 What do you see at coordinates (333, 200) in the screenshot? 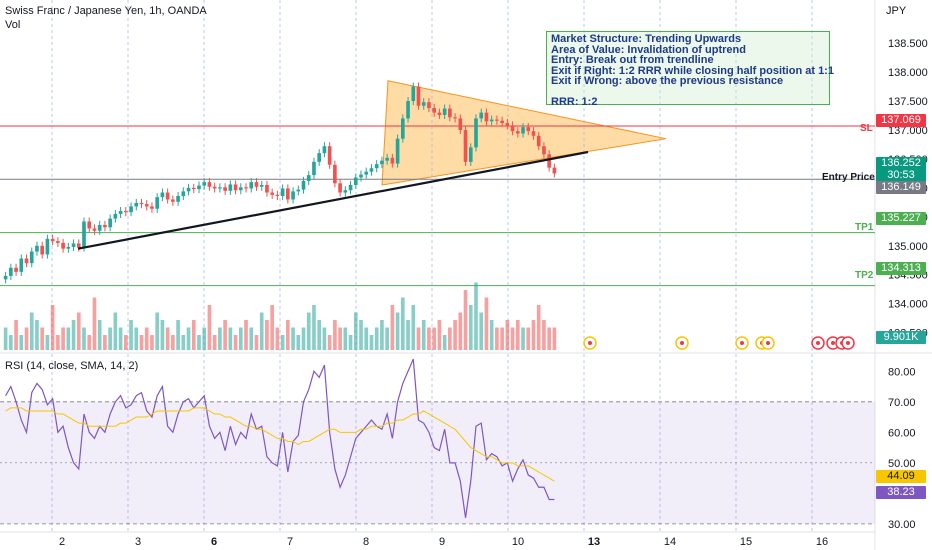
I see `trendline` at bounding box center [333, 200].